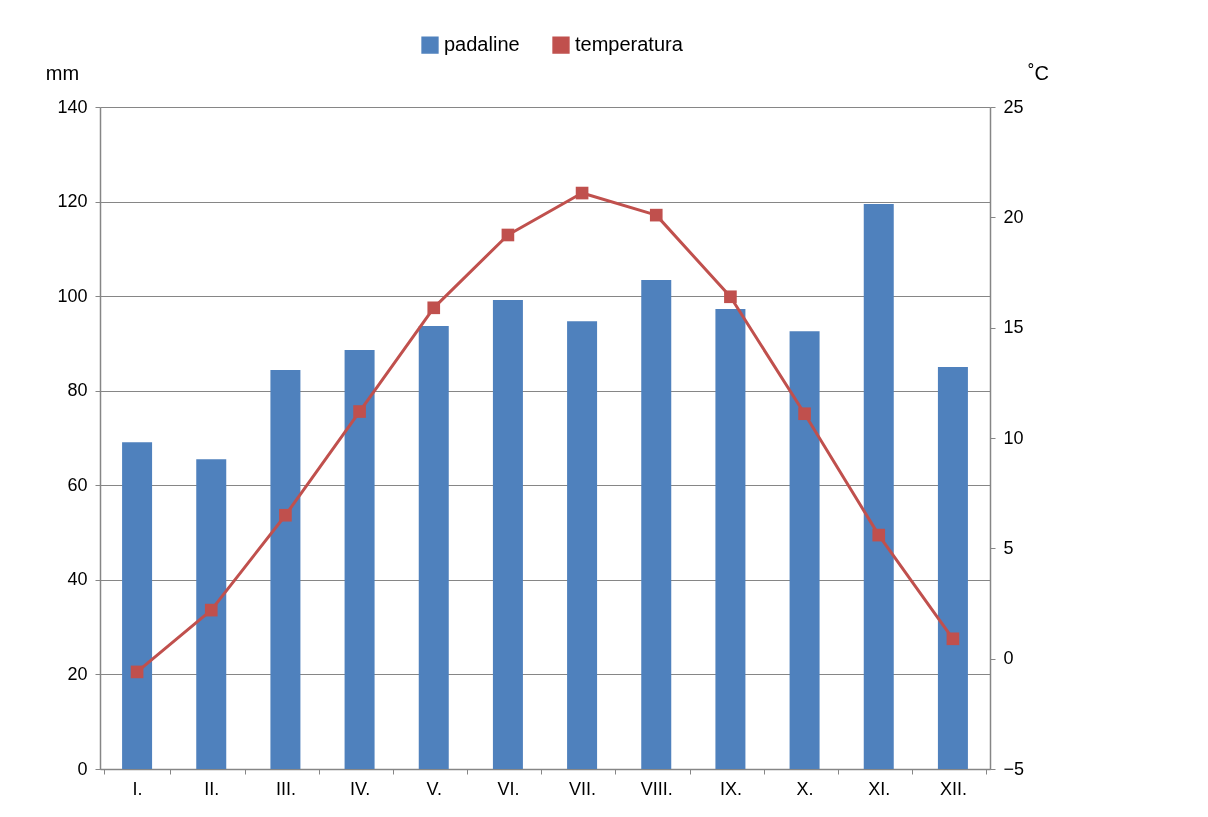 The image size is (1208, 817). What do you see at coordinates (1038, 72) in the screenshot?
I see `y2-axis-title: ˚C` at bounding box center [1038, 72].